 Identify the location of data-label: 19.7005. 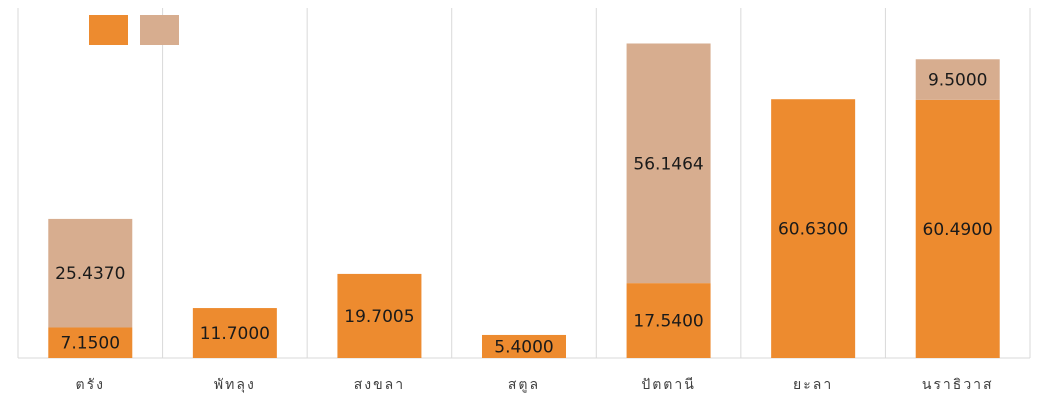
(379, 317).